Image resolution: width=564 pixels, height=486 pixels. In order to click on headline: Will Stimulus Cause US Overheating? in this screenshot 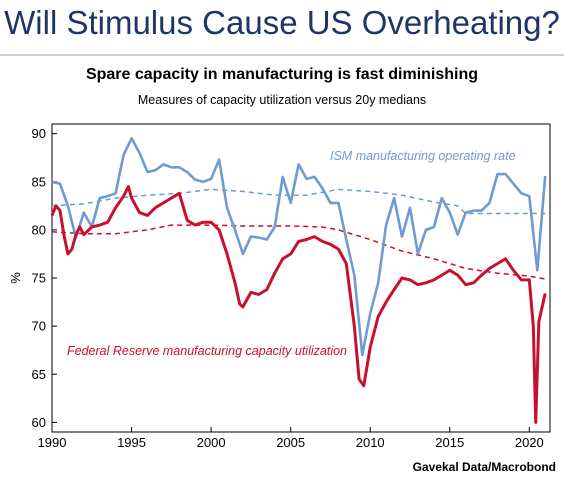, I will do `click(282, 22)`.